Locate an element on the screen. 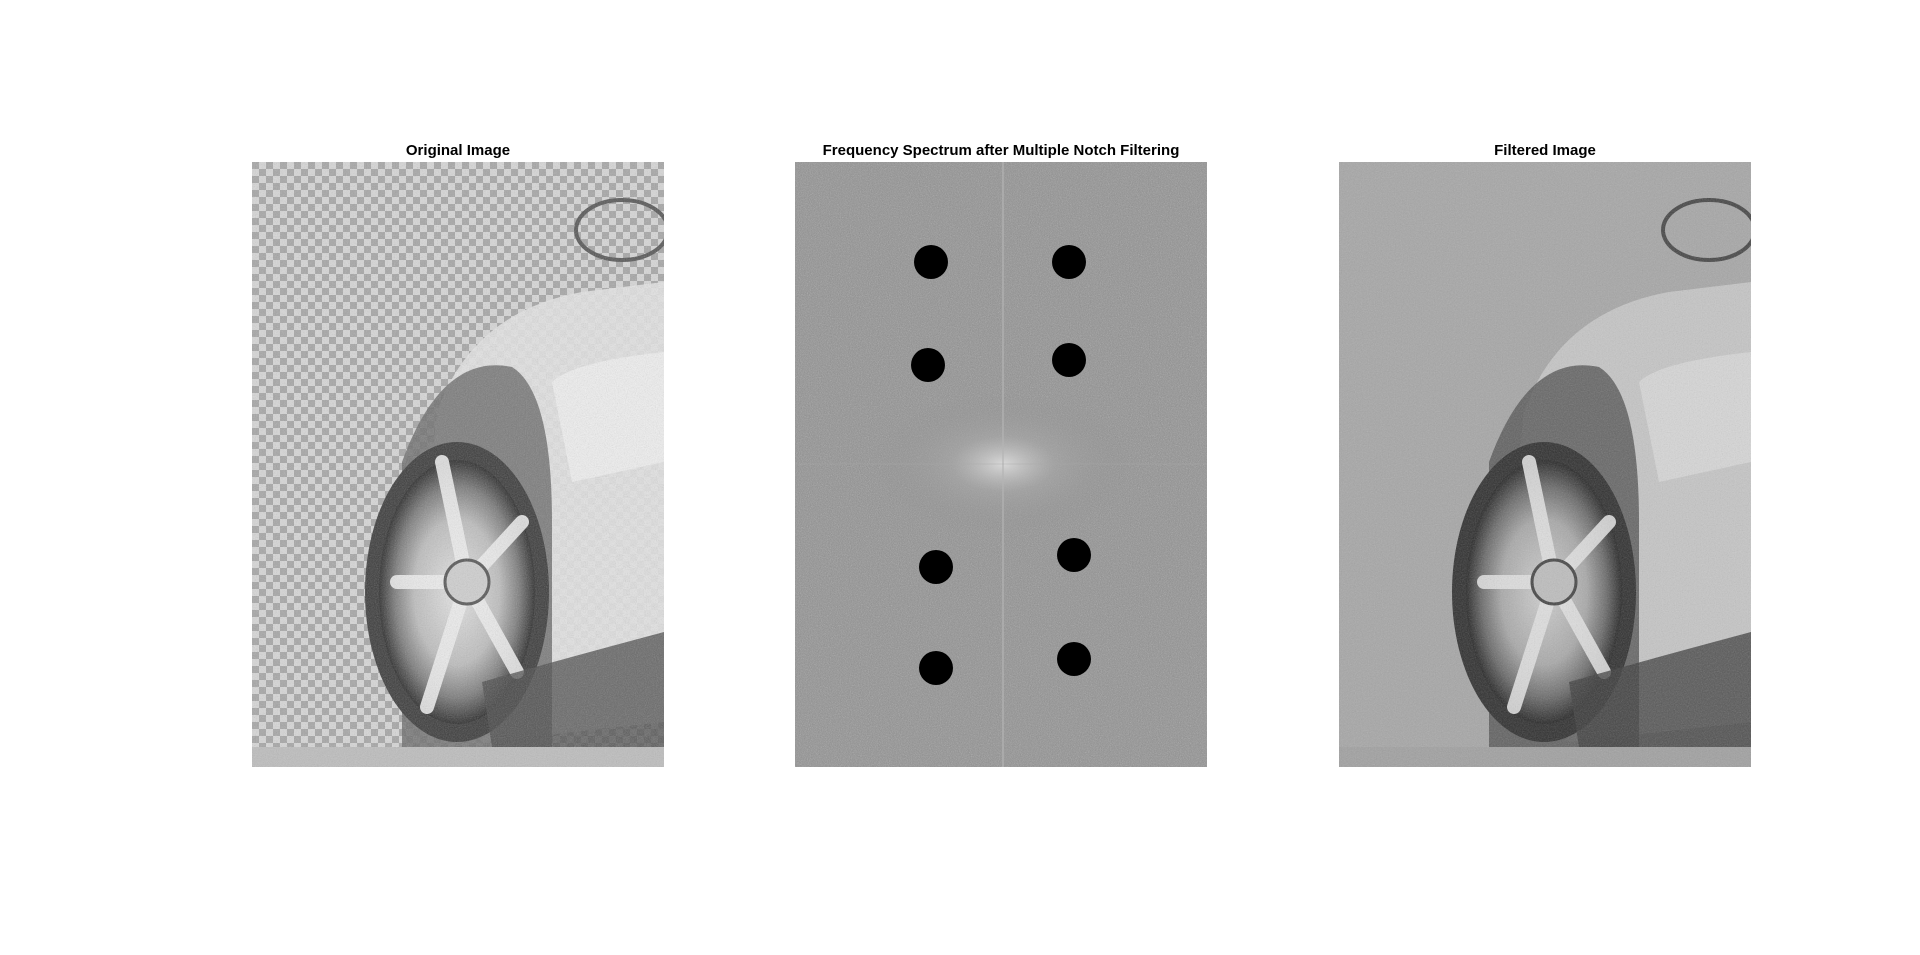  panel-title-filtered: Filtered Image is located at coordinates (1545, 150).